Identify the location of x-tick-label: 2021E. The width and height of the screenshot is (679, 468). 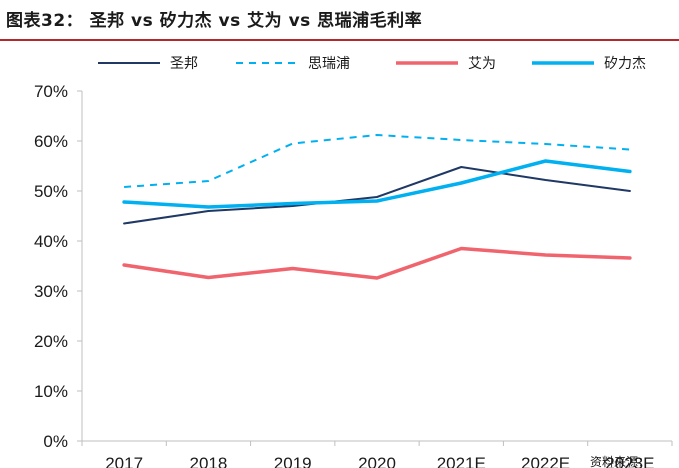
(461, 461).